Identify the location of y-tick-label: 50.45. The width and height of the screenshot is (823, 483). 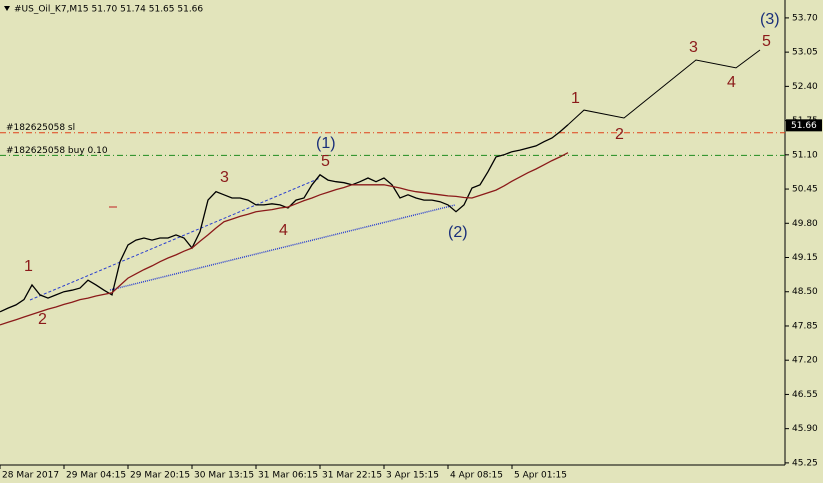
(805, 190).